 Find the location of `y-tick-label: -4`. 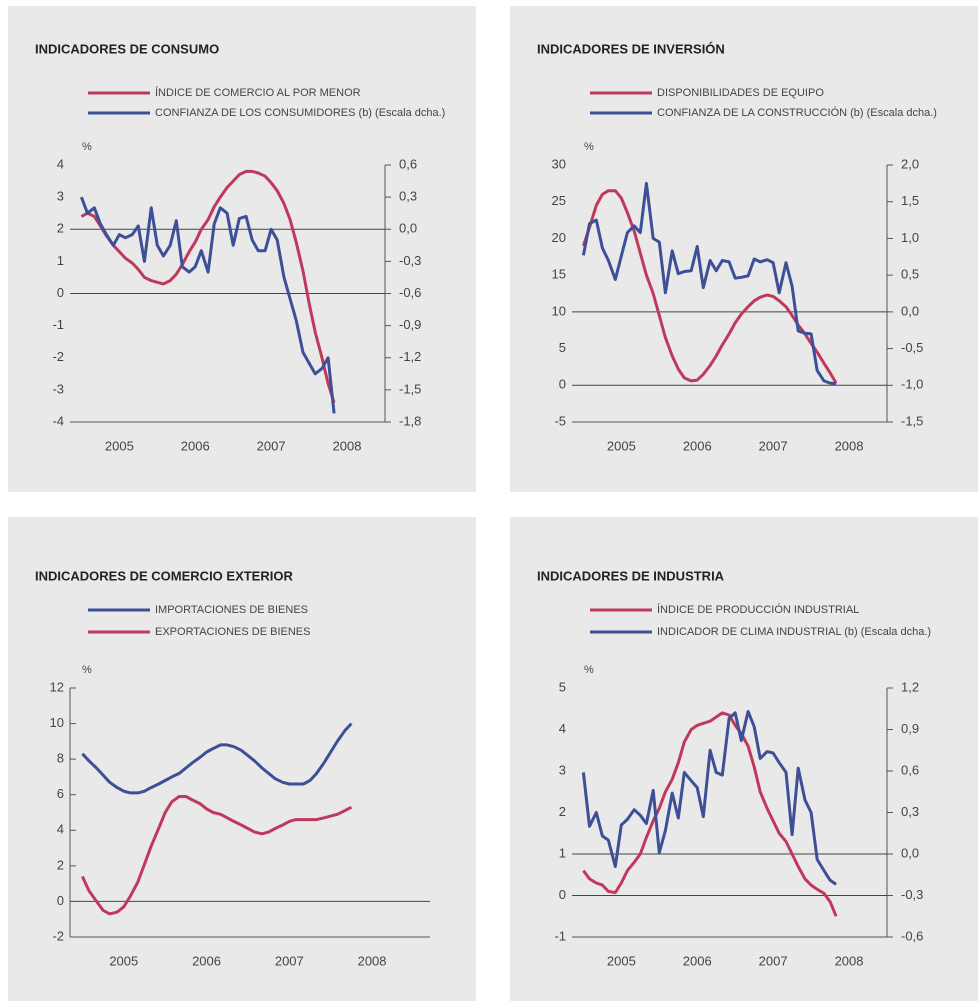

y-tick-label: -4 is located at coordinates (58, 420).